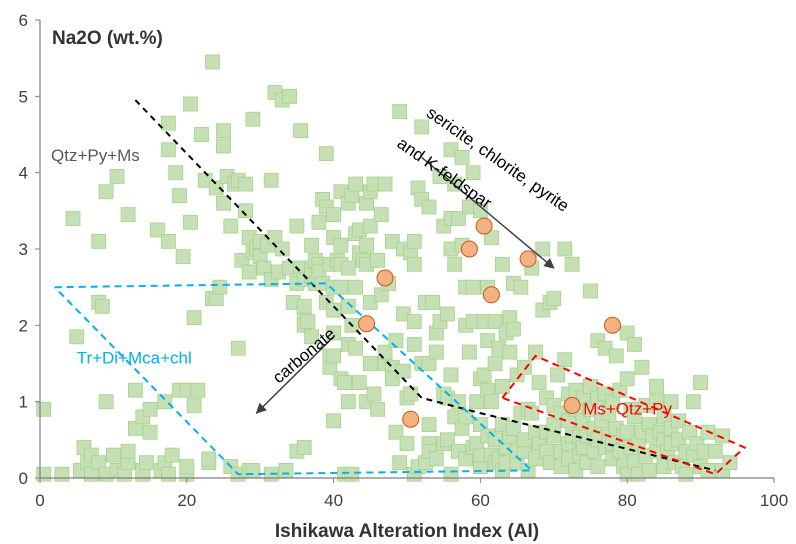  What do you see at coordinates (774, 500) in the screenshot?
I see `x-tick-label: 100` at bounding box center [774, 500].